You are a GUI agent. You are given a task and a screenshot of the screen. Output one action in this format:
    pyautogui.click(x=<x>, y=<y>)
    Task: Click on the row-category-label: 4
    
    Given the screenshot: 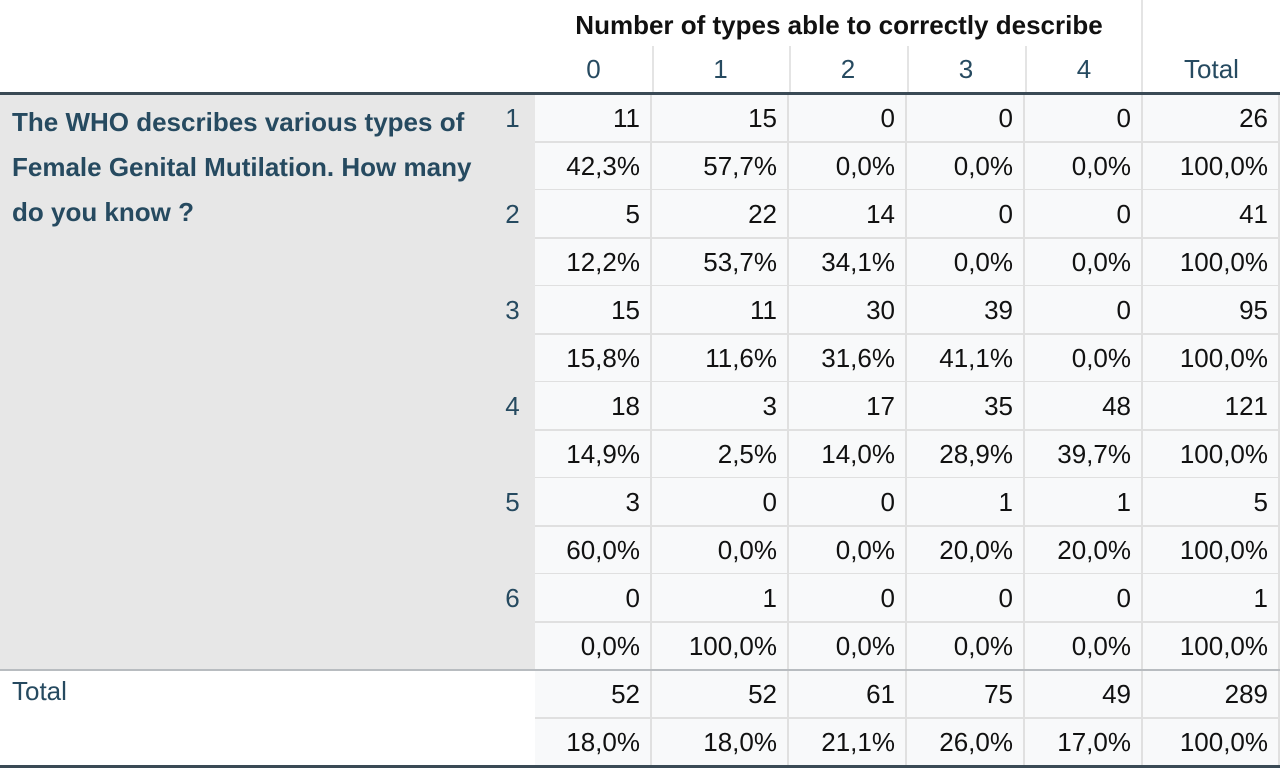 What is the action you would take?
    pyautogui.click(x=512, y=405)
    